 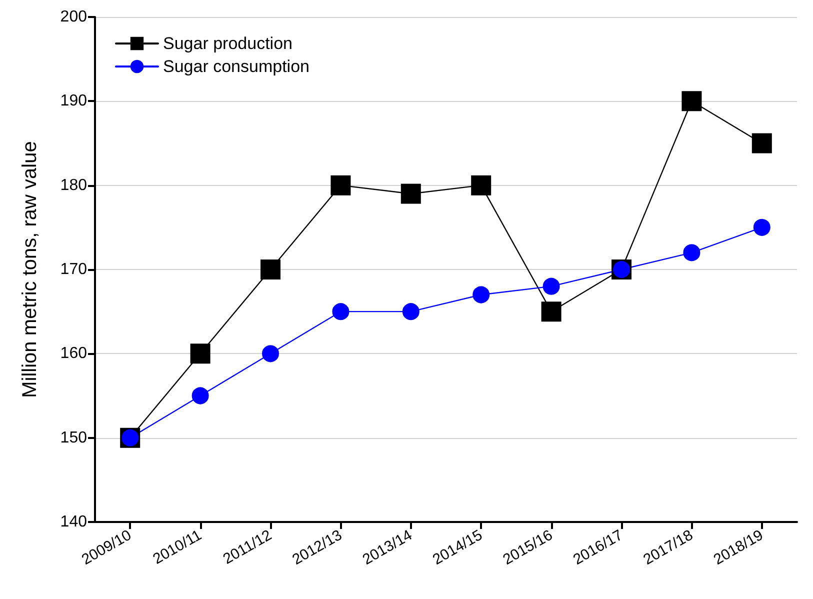 What do you see at coordinates (74, 353) in the screenshot?
I see `y-tick-label: 160` at bounding box center [74, 353].